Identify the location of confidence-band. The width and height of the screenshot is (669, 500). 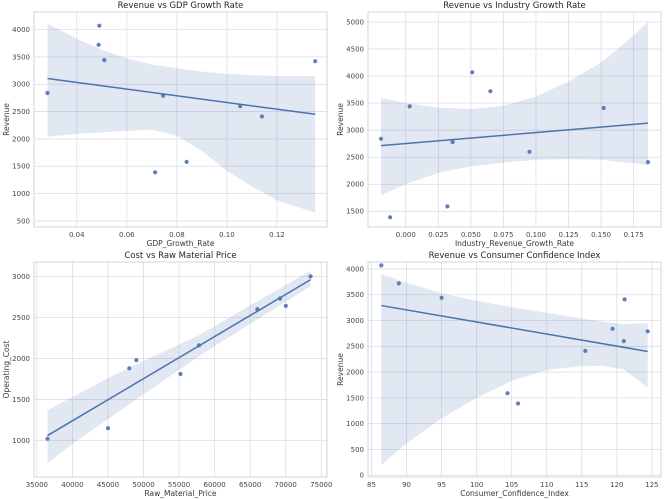
(514, 109).